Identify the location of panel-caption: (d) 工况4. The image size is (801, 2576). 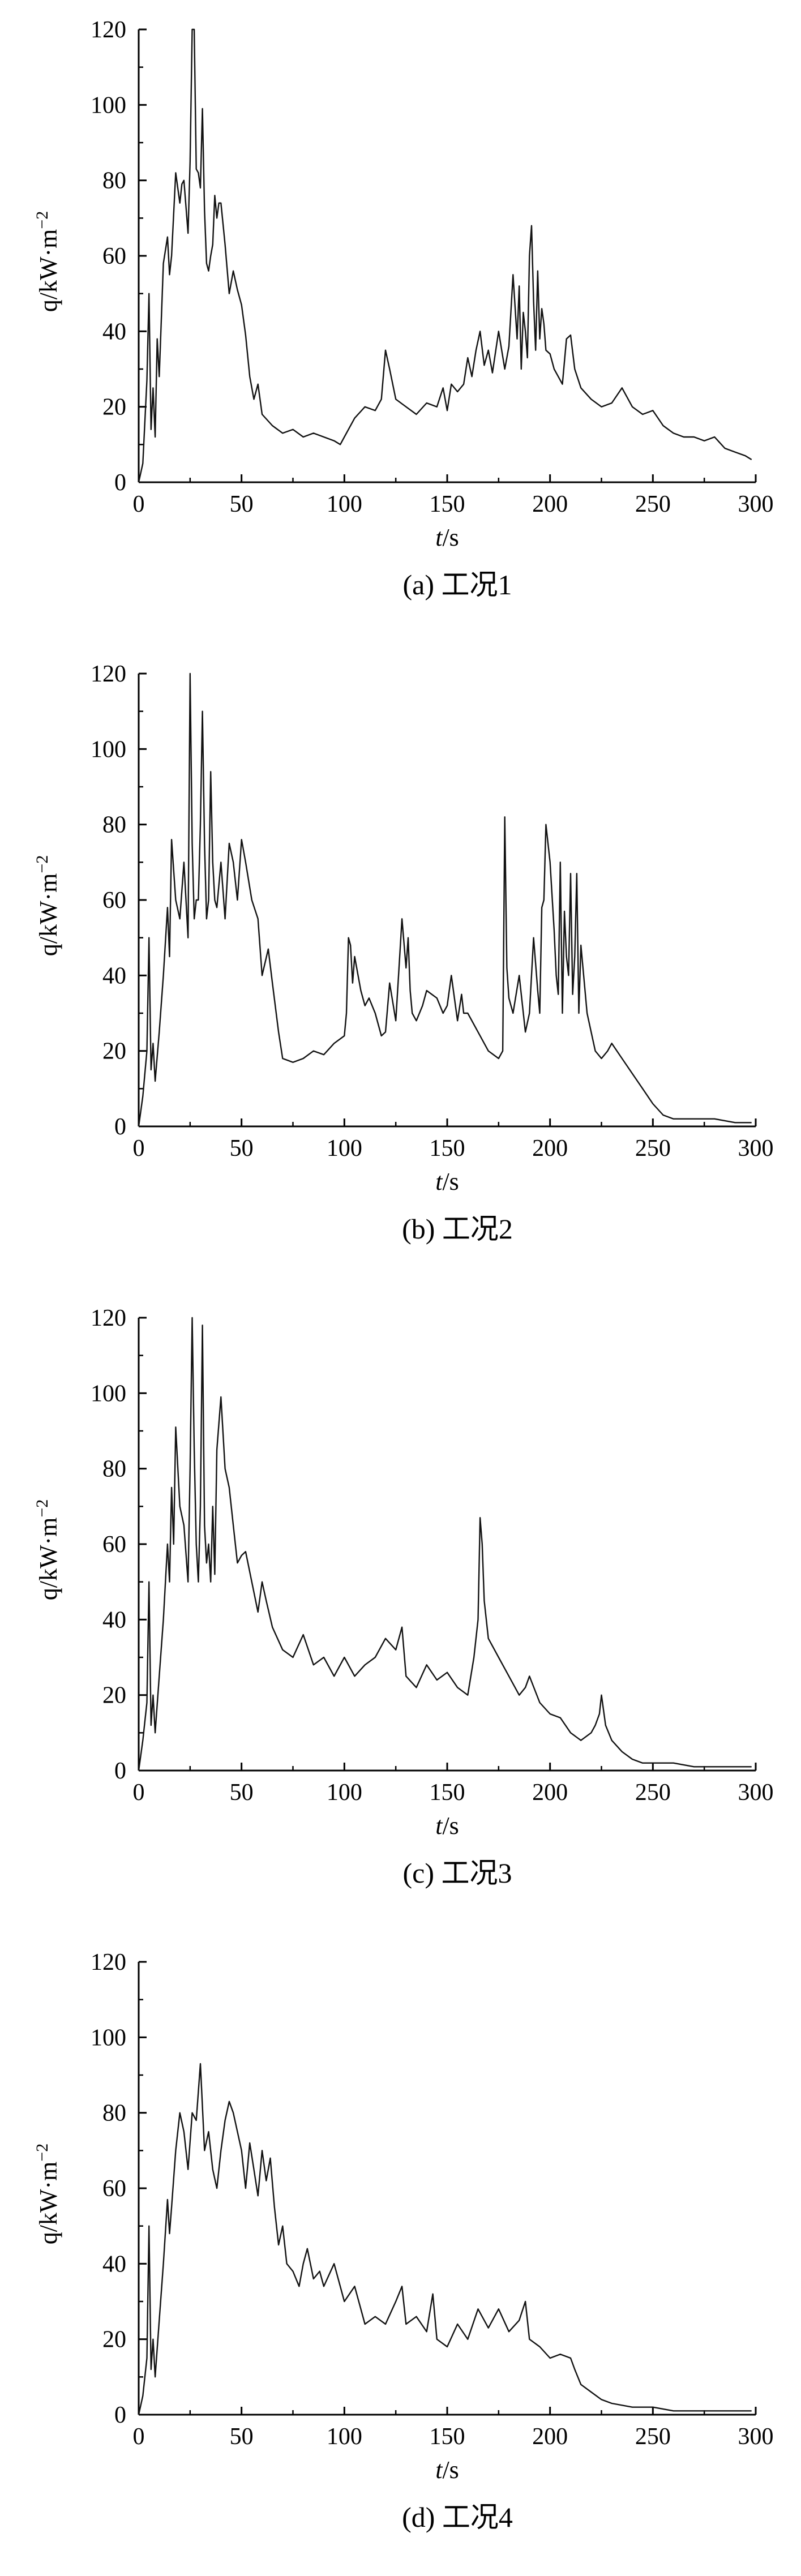
(457, 2517).